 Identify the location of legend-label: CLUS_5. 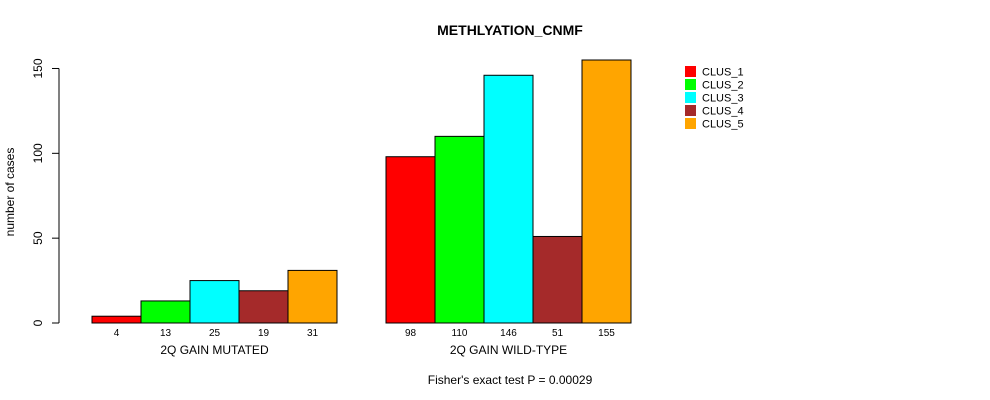
(723, 125).